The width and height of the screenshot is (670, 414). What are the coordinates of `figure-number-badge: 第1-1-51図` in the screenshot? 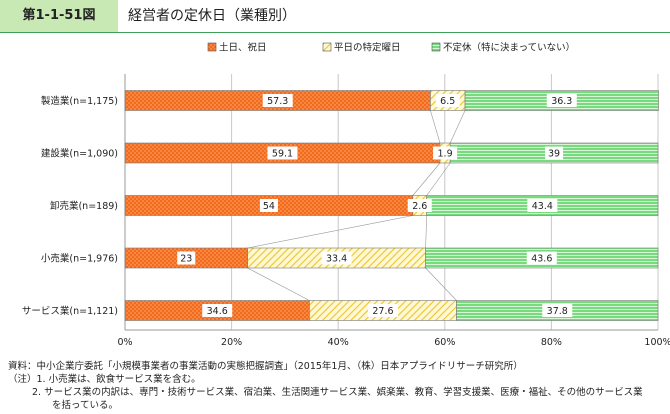 It's located at (59, 16).